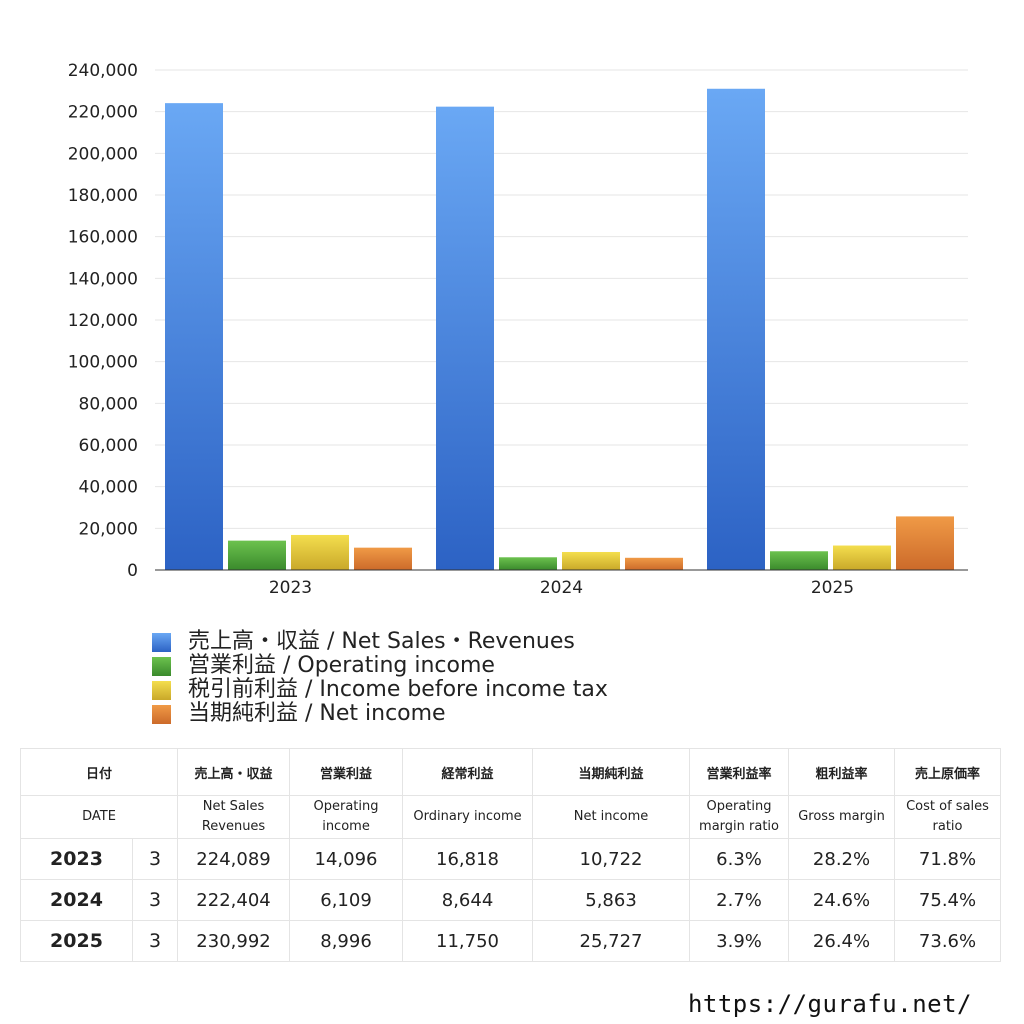  What do you see at coordinates (842, 859) in the screenshot?
I see `cell-gross-margin: 28.2%` at bounding box center [842, 859].